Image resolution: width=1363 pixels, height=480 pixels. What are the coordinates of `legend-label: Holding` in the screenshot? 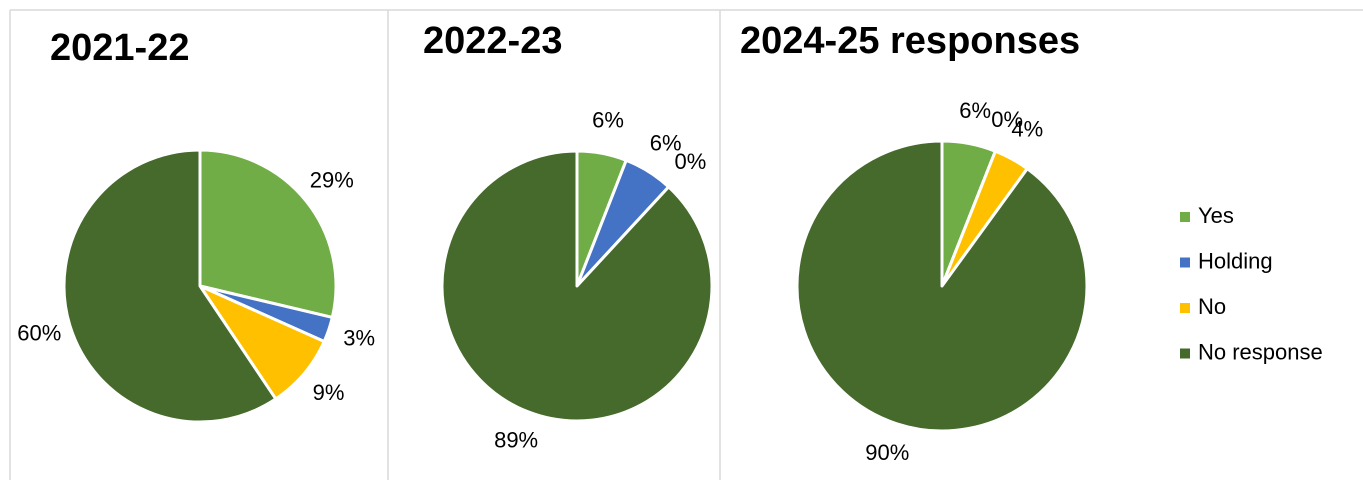 It's located at (1235, 260).